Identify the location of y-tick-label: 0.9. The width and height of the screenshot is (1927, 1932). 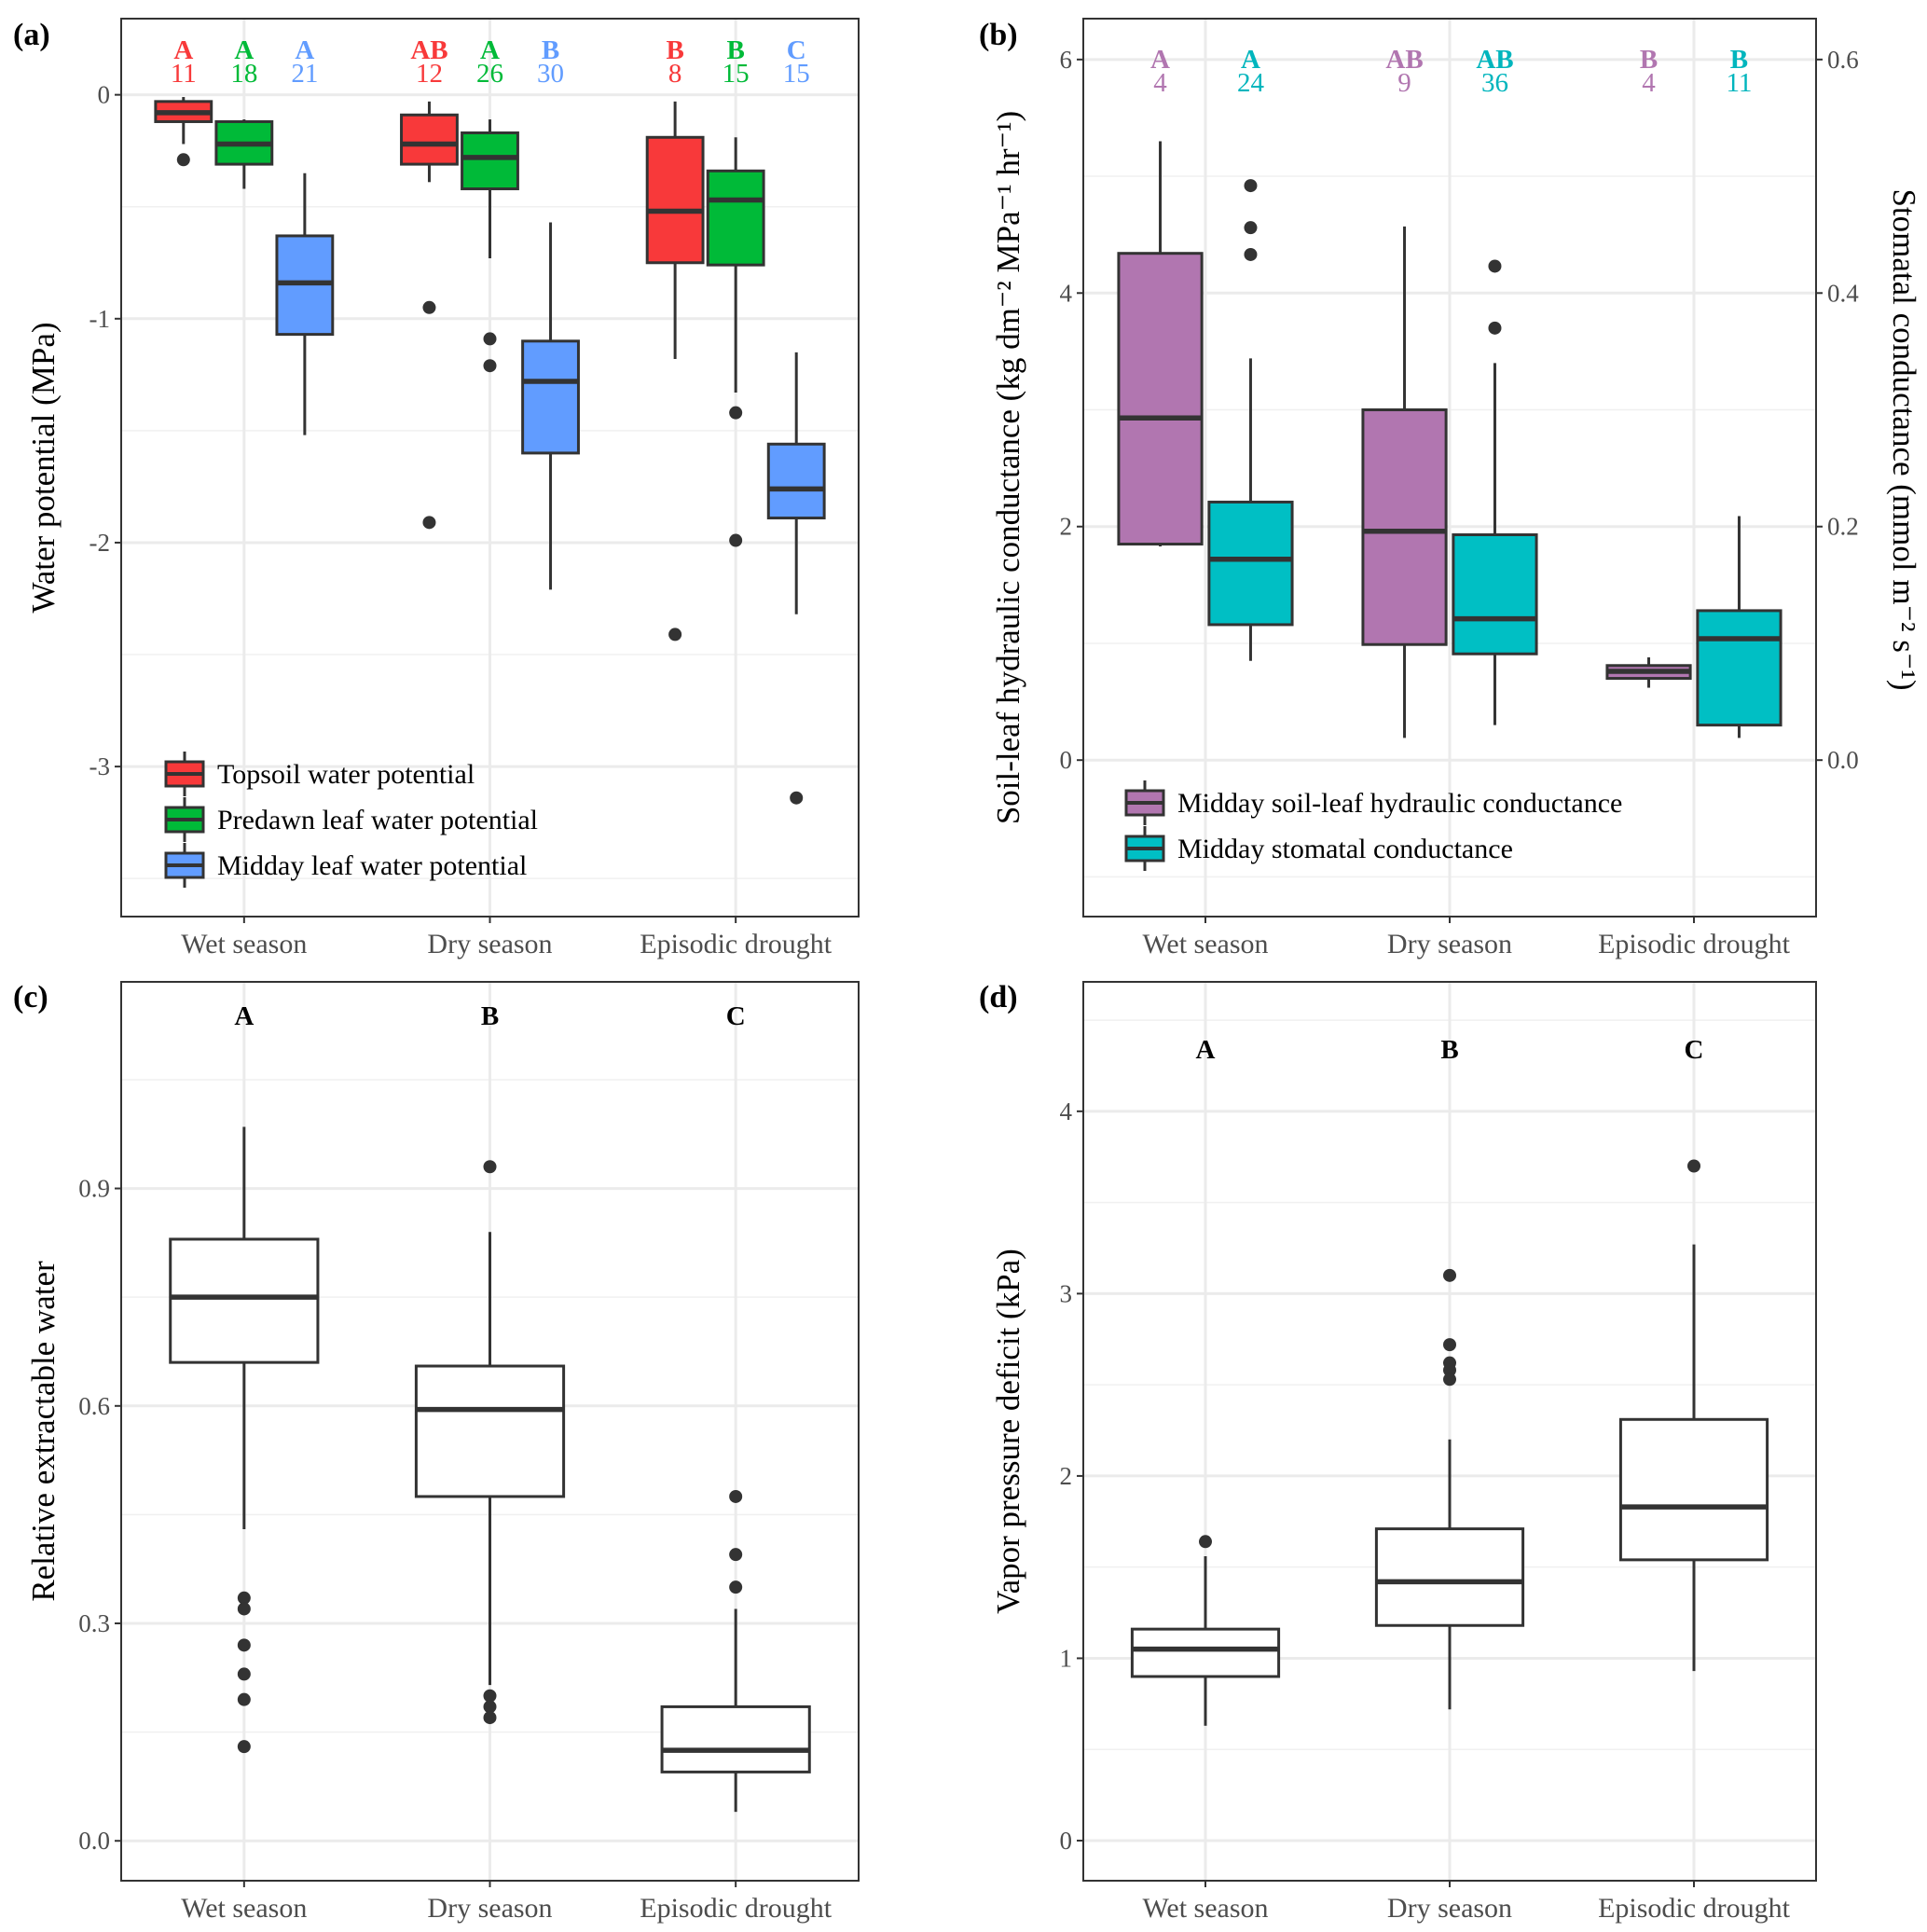
(94, 1189).